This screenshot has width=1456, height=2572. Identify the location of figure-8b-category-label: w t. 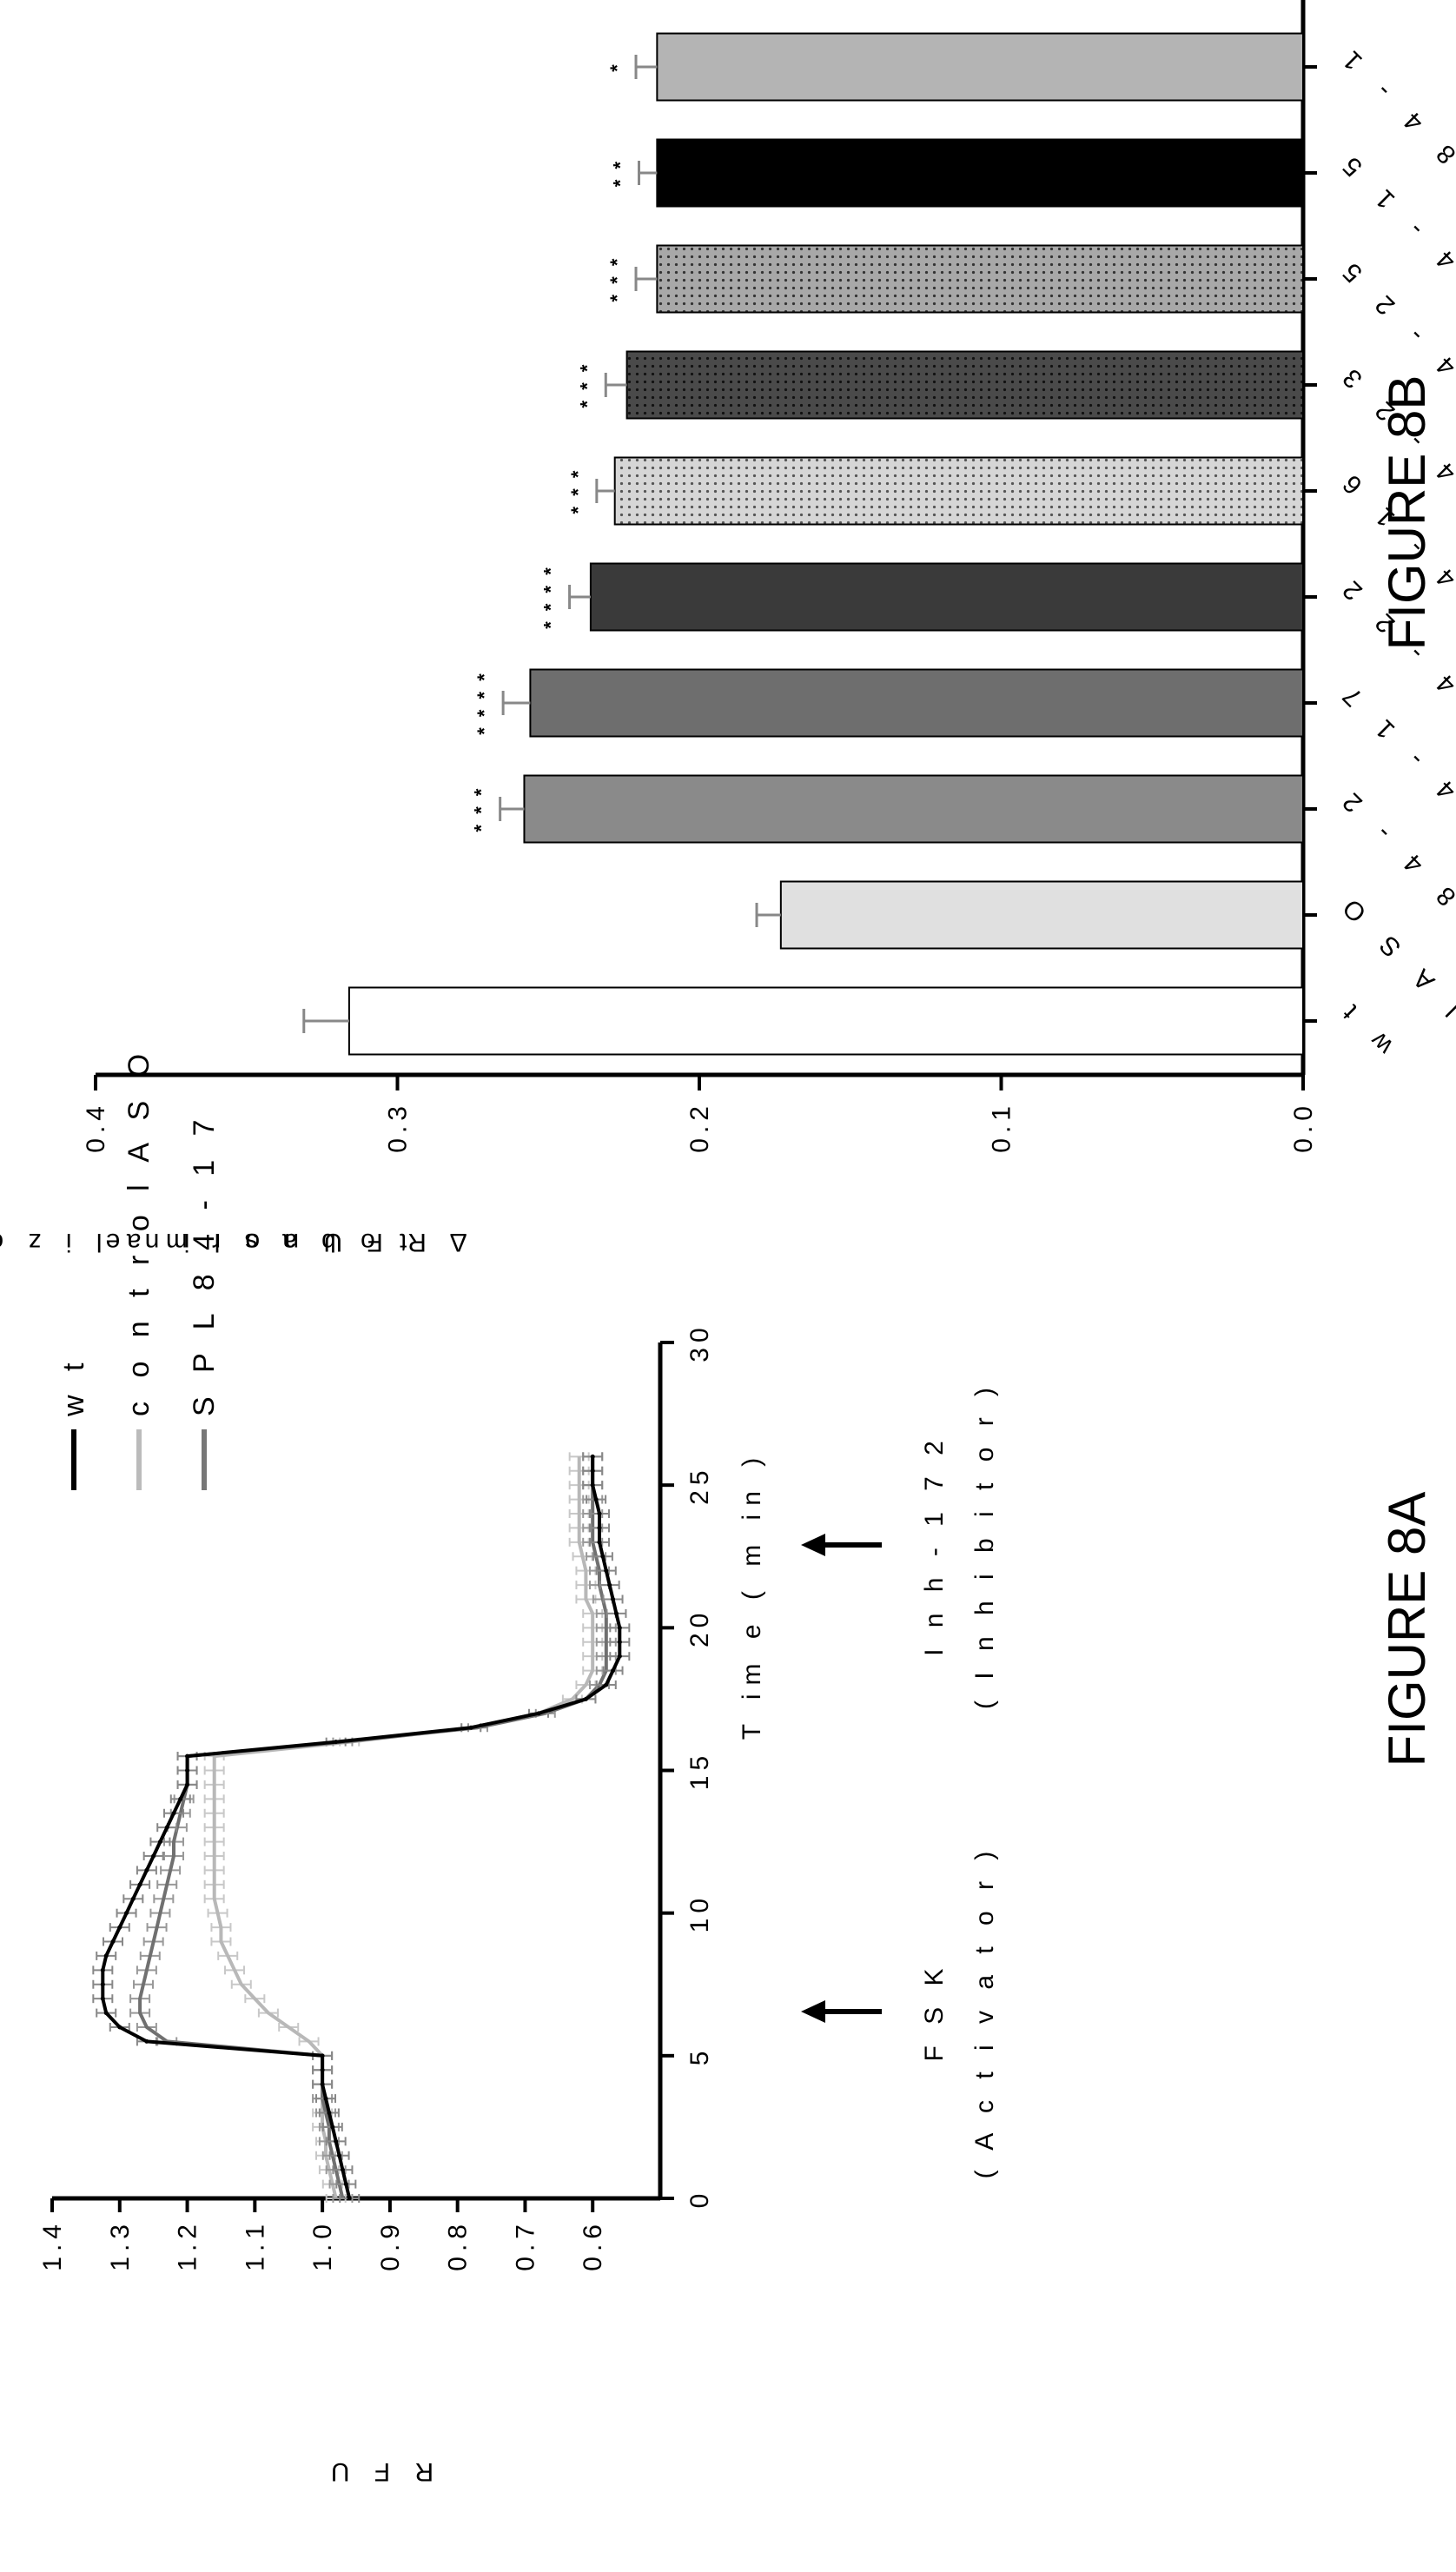
(1364, 1026).